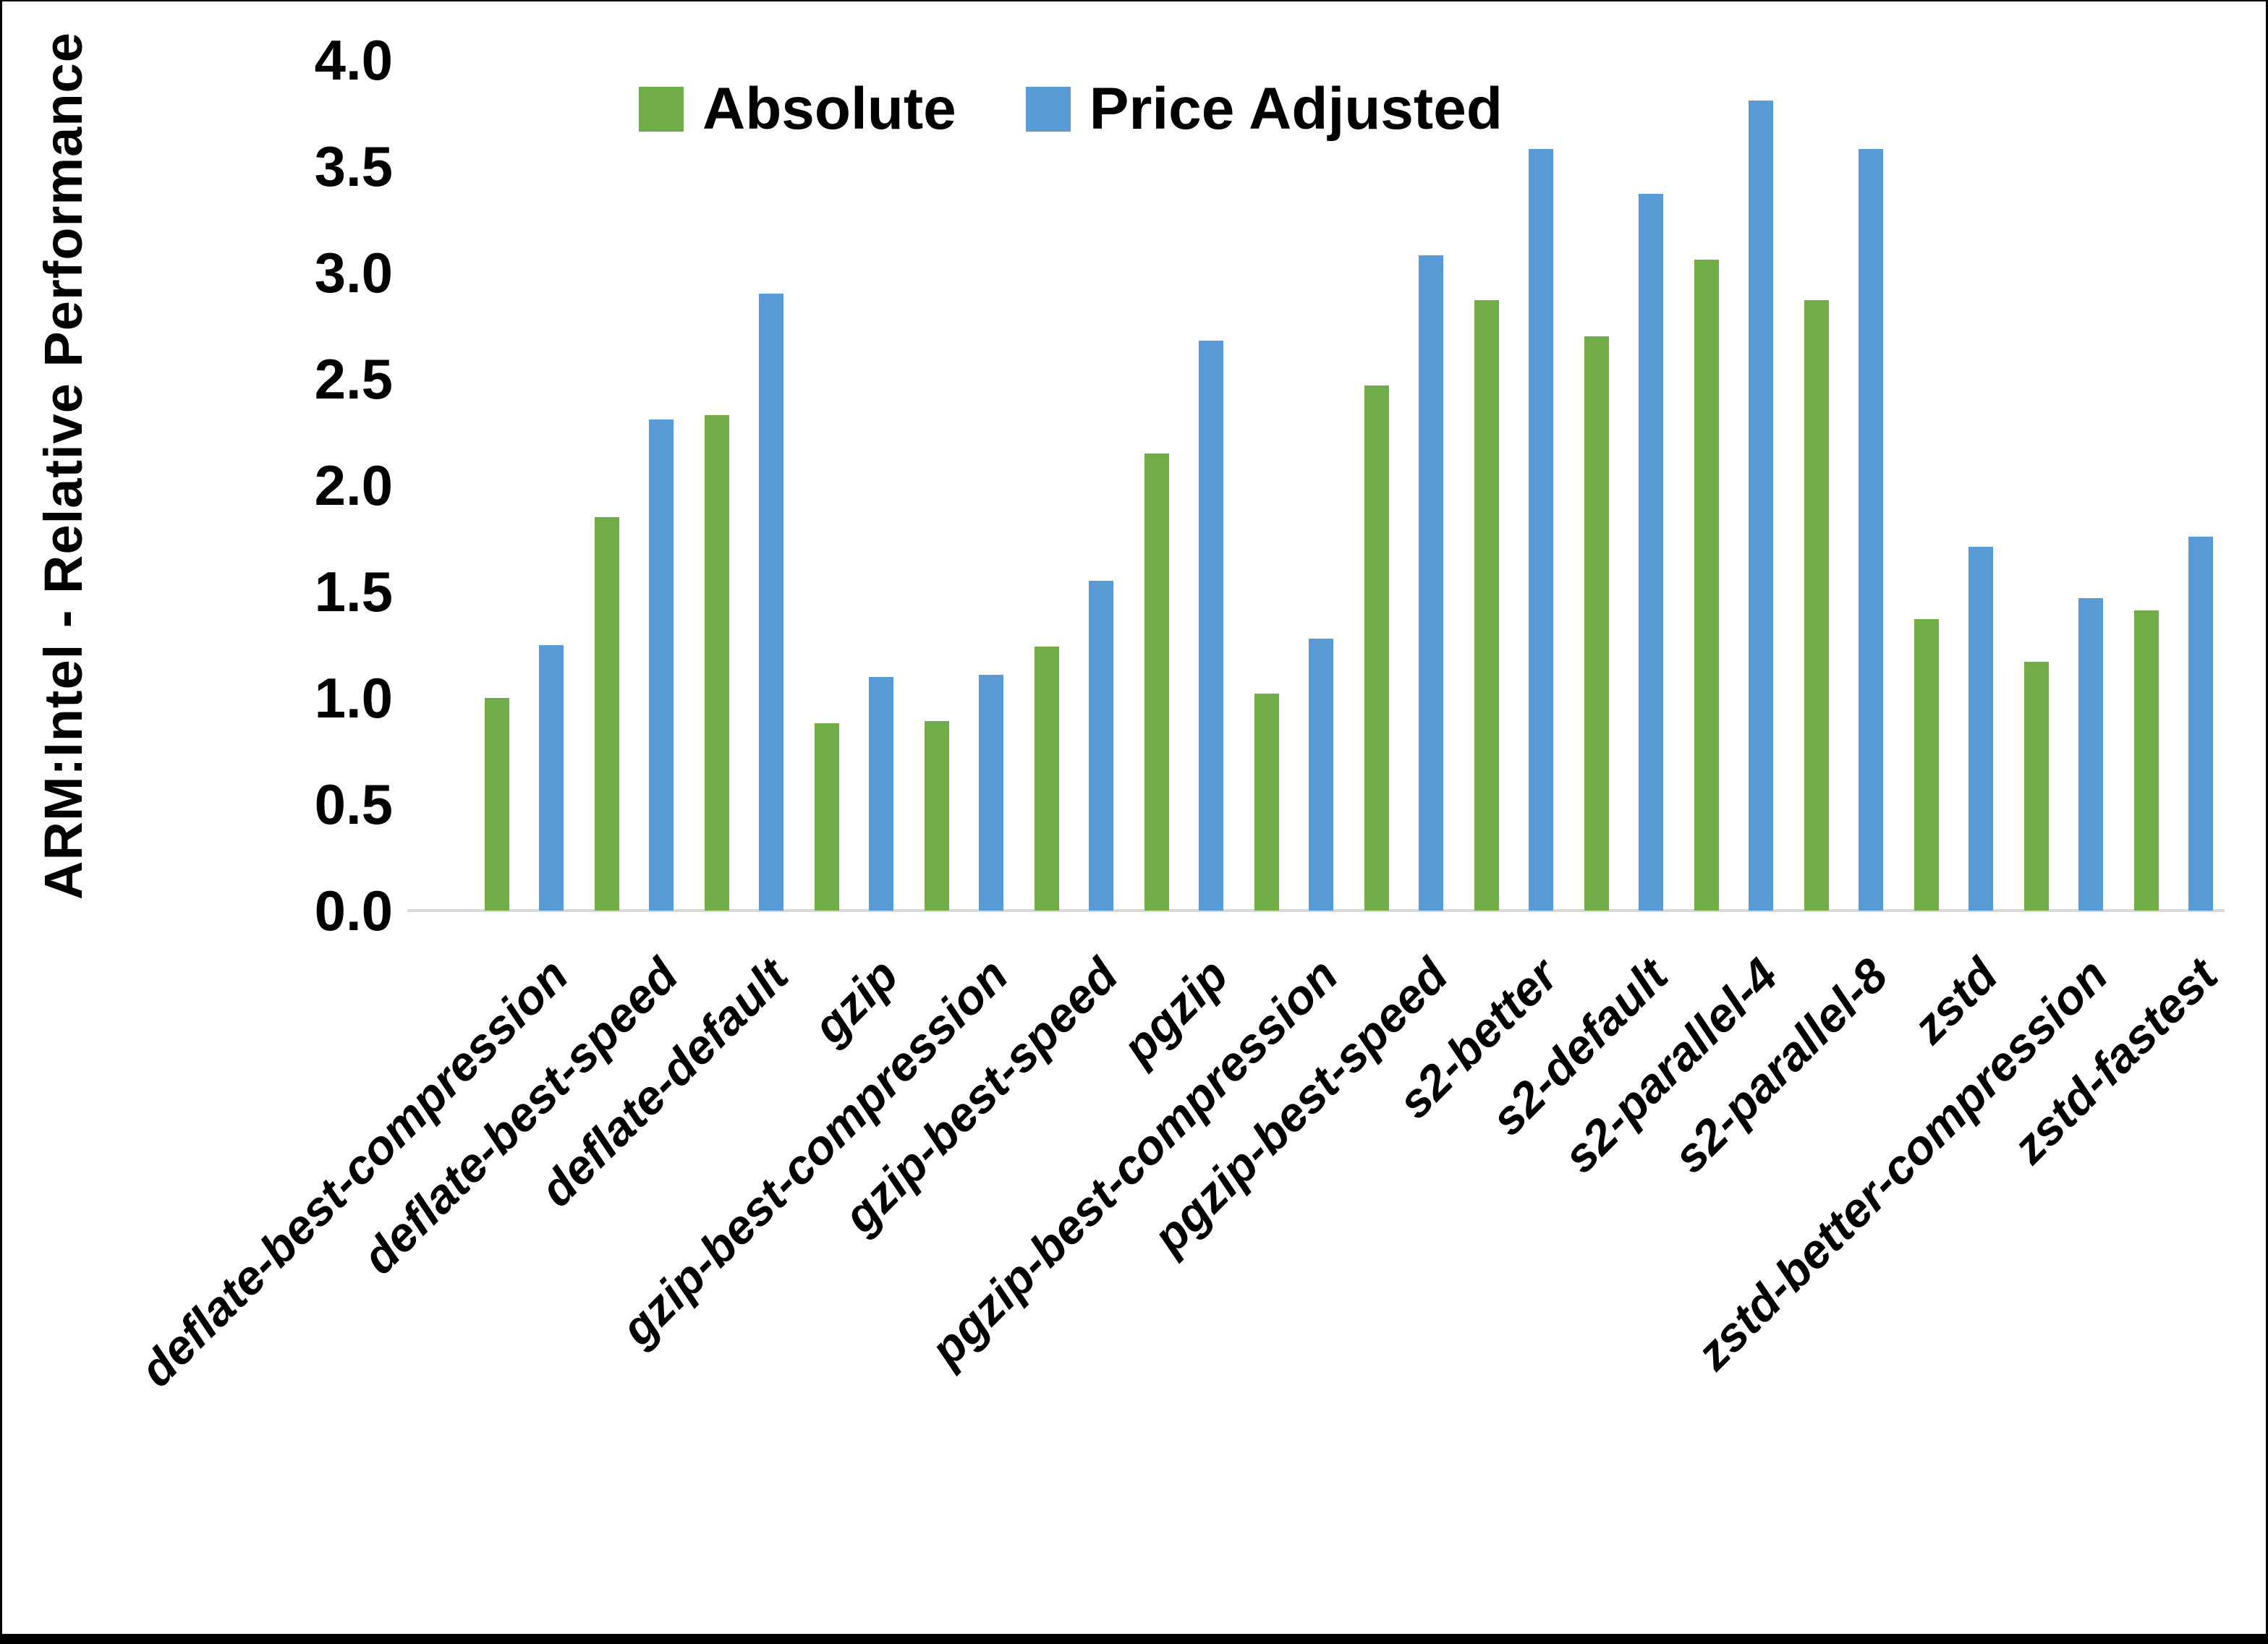  What do you see at coordinates (353, 166) in the screenshot?
I see `y-tick-label: 3.5` at bounding box center [353, 166].